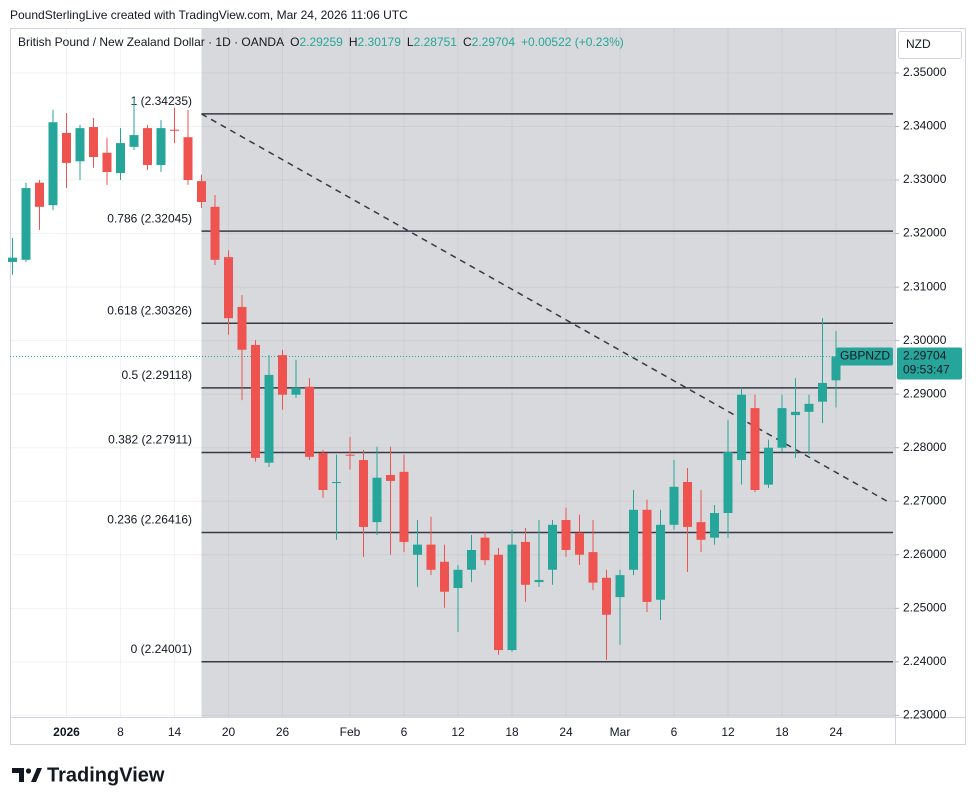  What do you see at coordinates (229, 732) in the screenshot?
I see `x-tick-label: 20` at bounding box center [229, 732].